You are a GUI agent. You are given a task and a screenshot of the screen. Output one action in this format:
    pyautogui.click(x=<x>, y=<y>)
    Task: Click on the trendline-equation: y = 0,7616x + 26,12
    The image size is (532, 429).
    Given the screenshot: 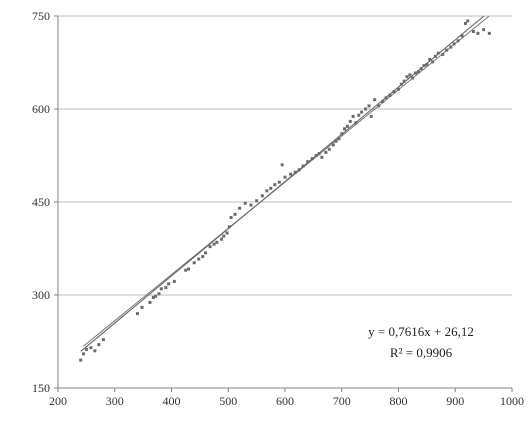 What is the action you would take?
    pyautogui.click(x=421, y=331)
    